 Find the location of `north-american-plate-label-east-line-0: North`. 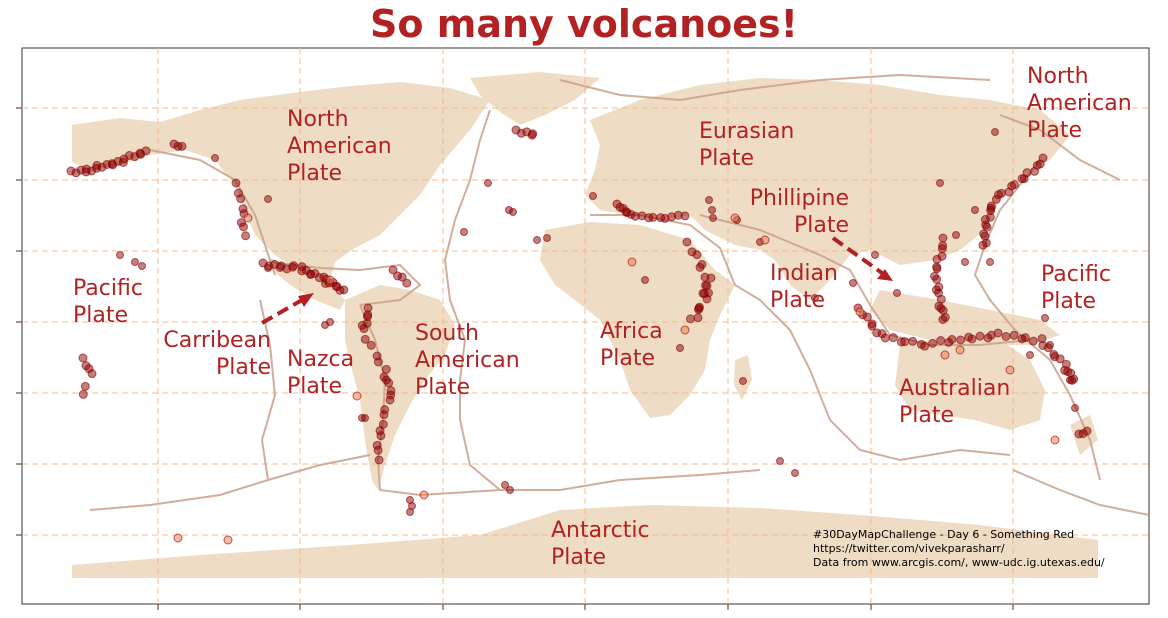

north-american-plate-label-east-line-0: North is located at coordinates (1058, 76).